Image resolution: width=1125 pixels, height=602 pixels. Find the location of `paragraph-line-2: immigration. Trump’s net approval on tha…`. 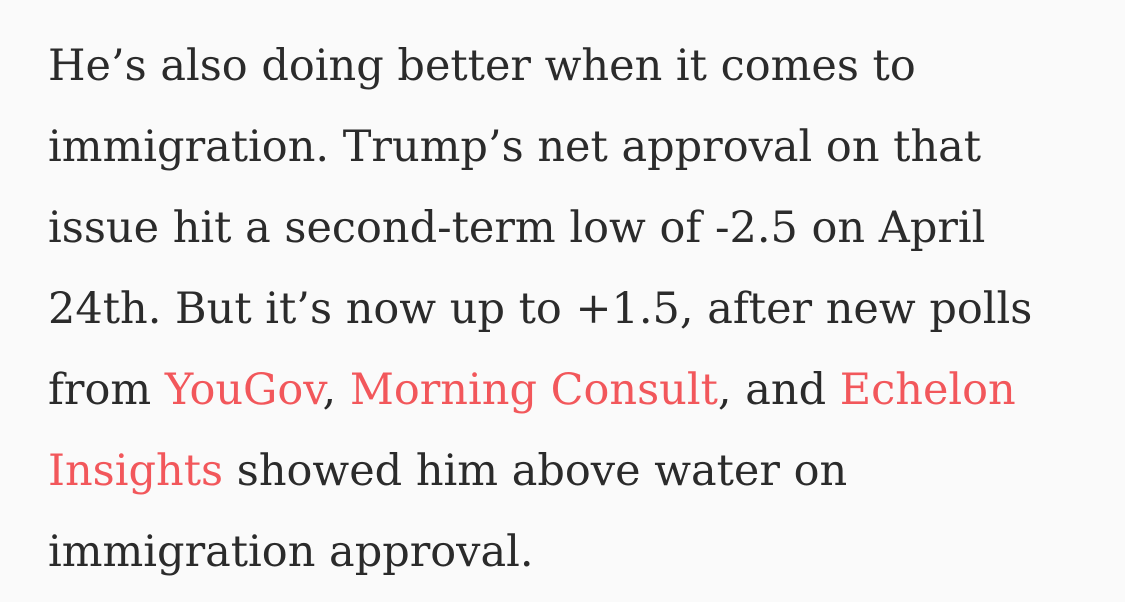

paragraph-line-2: immigration. Trump’s net approval on tha… is located at coordinates (515, 147).